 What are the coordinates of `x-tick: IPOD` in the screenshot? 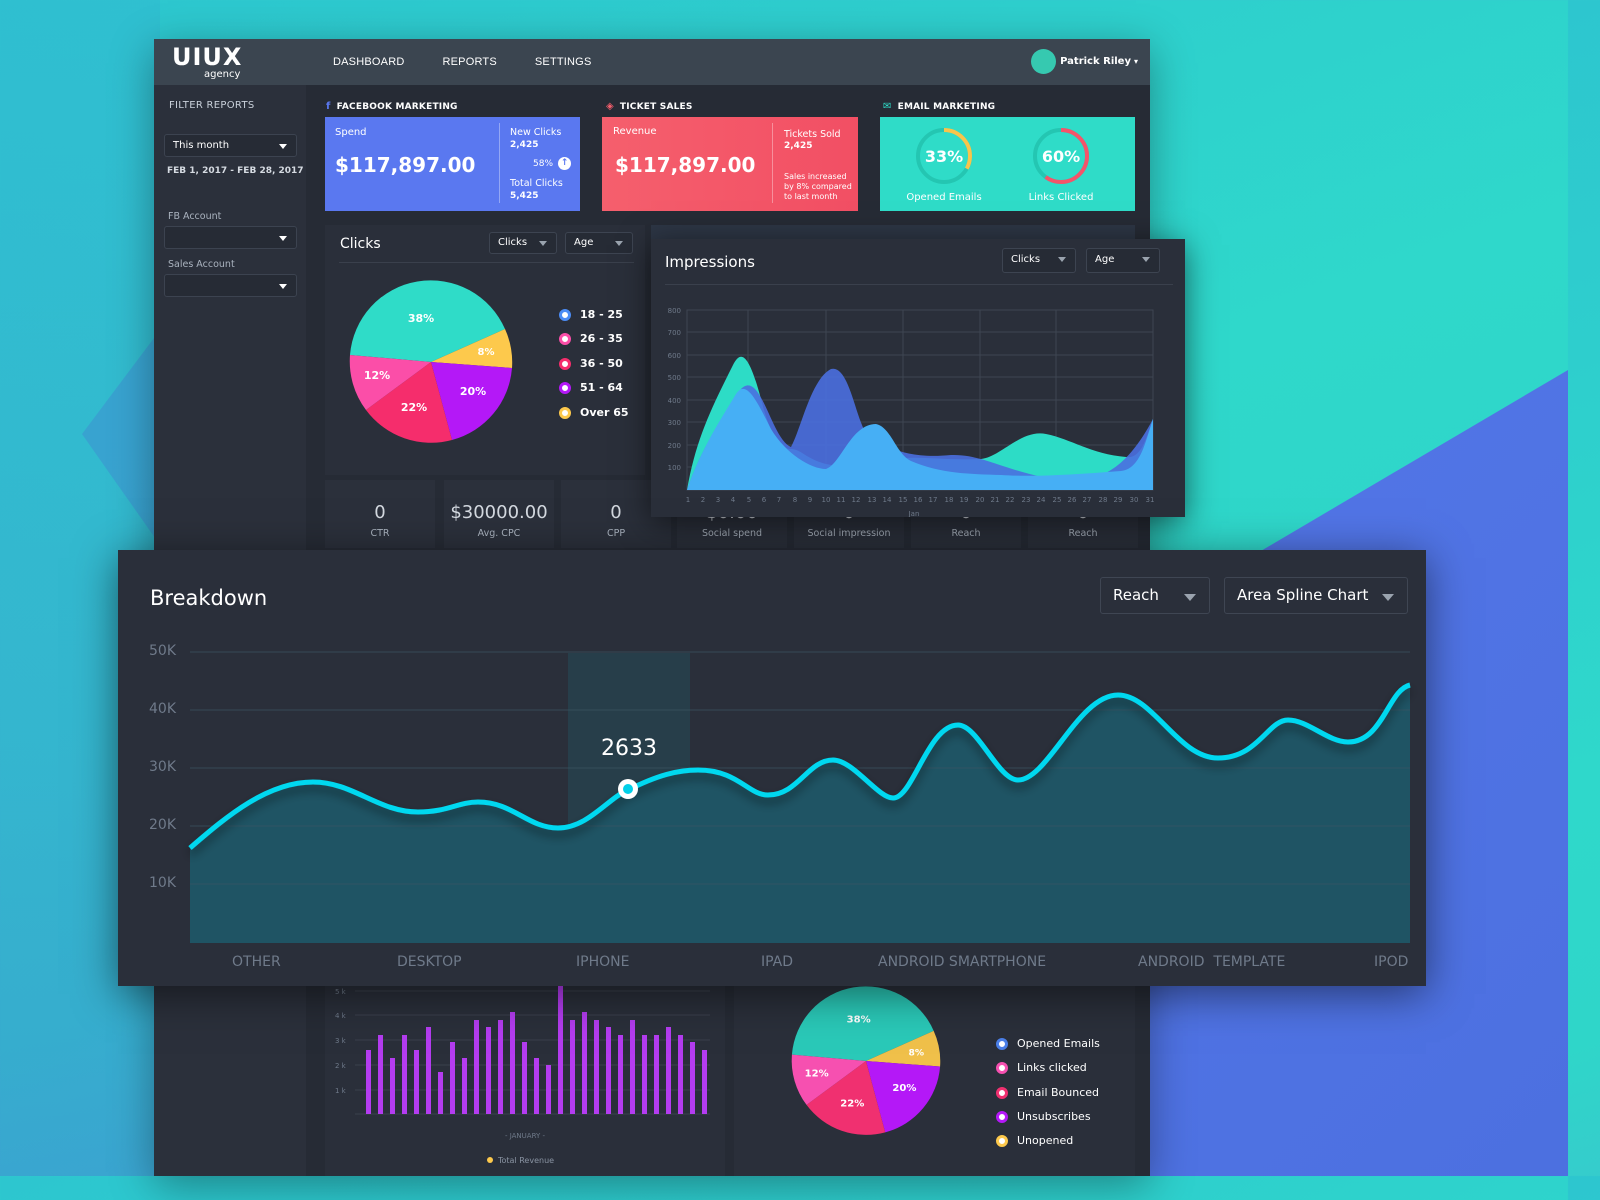 It's located at (1391, 962).